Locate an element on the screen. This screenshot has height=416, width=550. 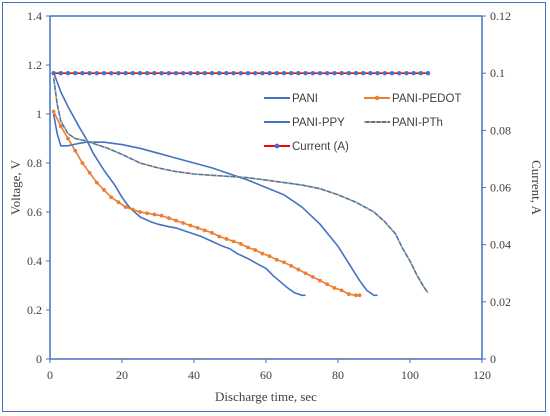
legend-label-pani-pedot: PANI-PEDOT is located at coordinates (426, 99).